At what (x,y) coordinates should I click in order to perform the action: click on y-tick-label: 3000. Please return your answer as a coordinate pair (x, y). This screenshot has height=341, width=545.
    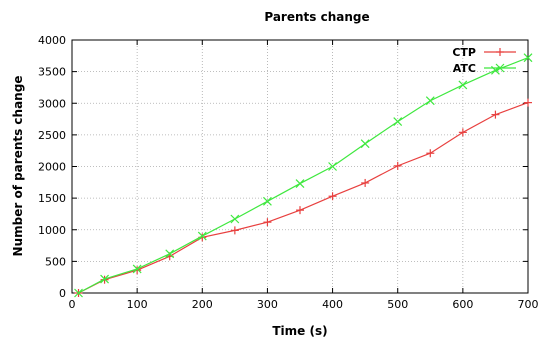
    Looking at the image, I should click on (52, 103).